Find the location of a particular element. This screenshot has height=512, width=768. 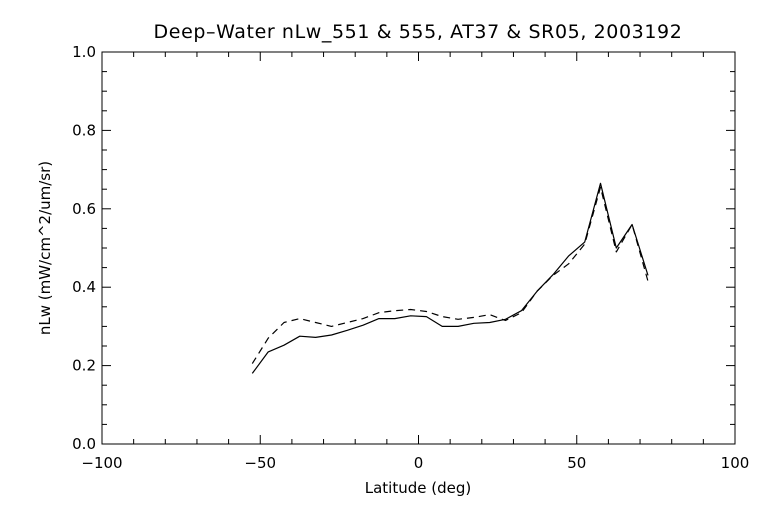

x-tick-label: −100 is located at coordinates (101, 463).